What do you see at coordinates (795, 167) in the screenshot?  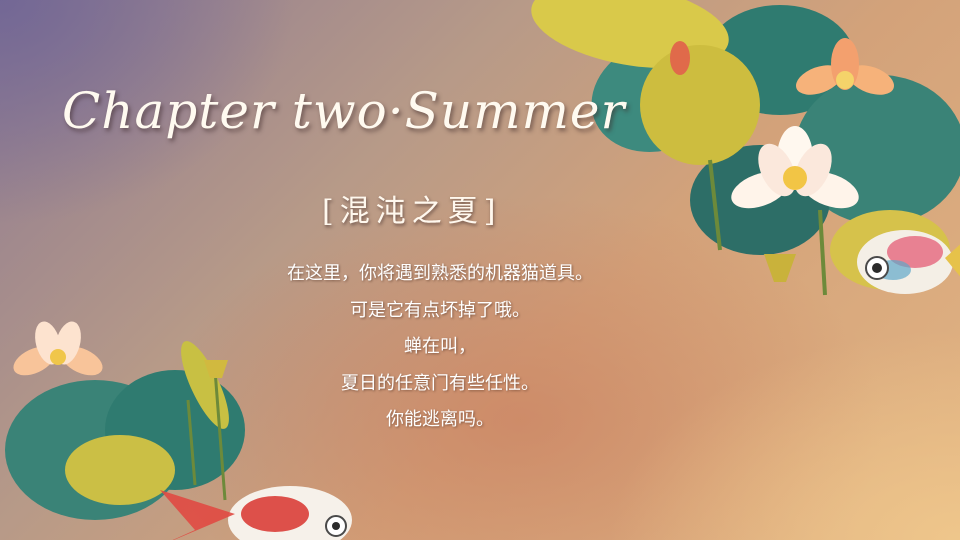 I see `lotus-flower-white` at bounding box center [795, 167].